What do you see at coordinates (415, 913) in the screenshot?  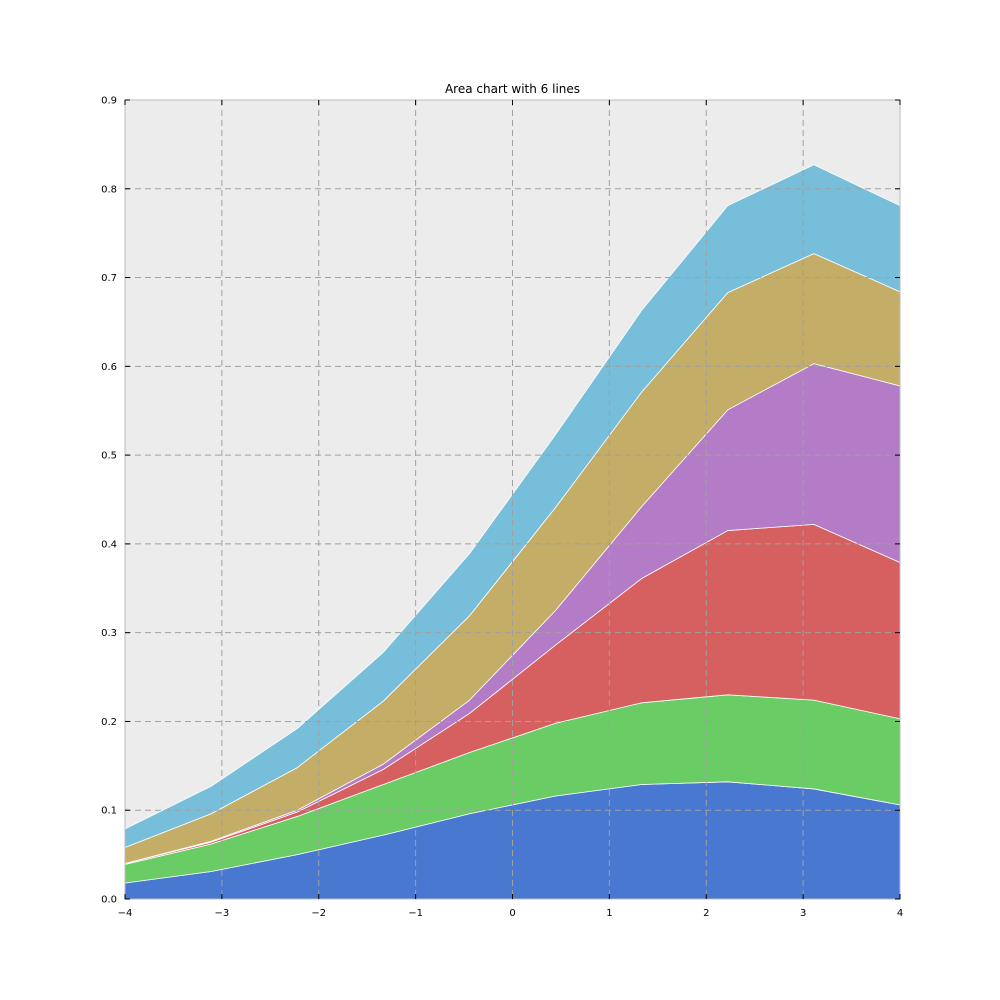 I see `x-tick-label: −1` at bounding box center [415, 913].